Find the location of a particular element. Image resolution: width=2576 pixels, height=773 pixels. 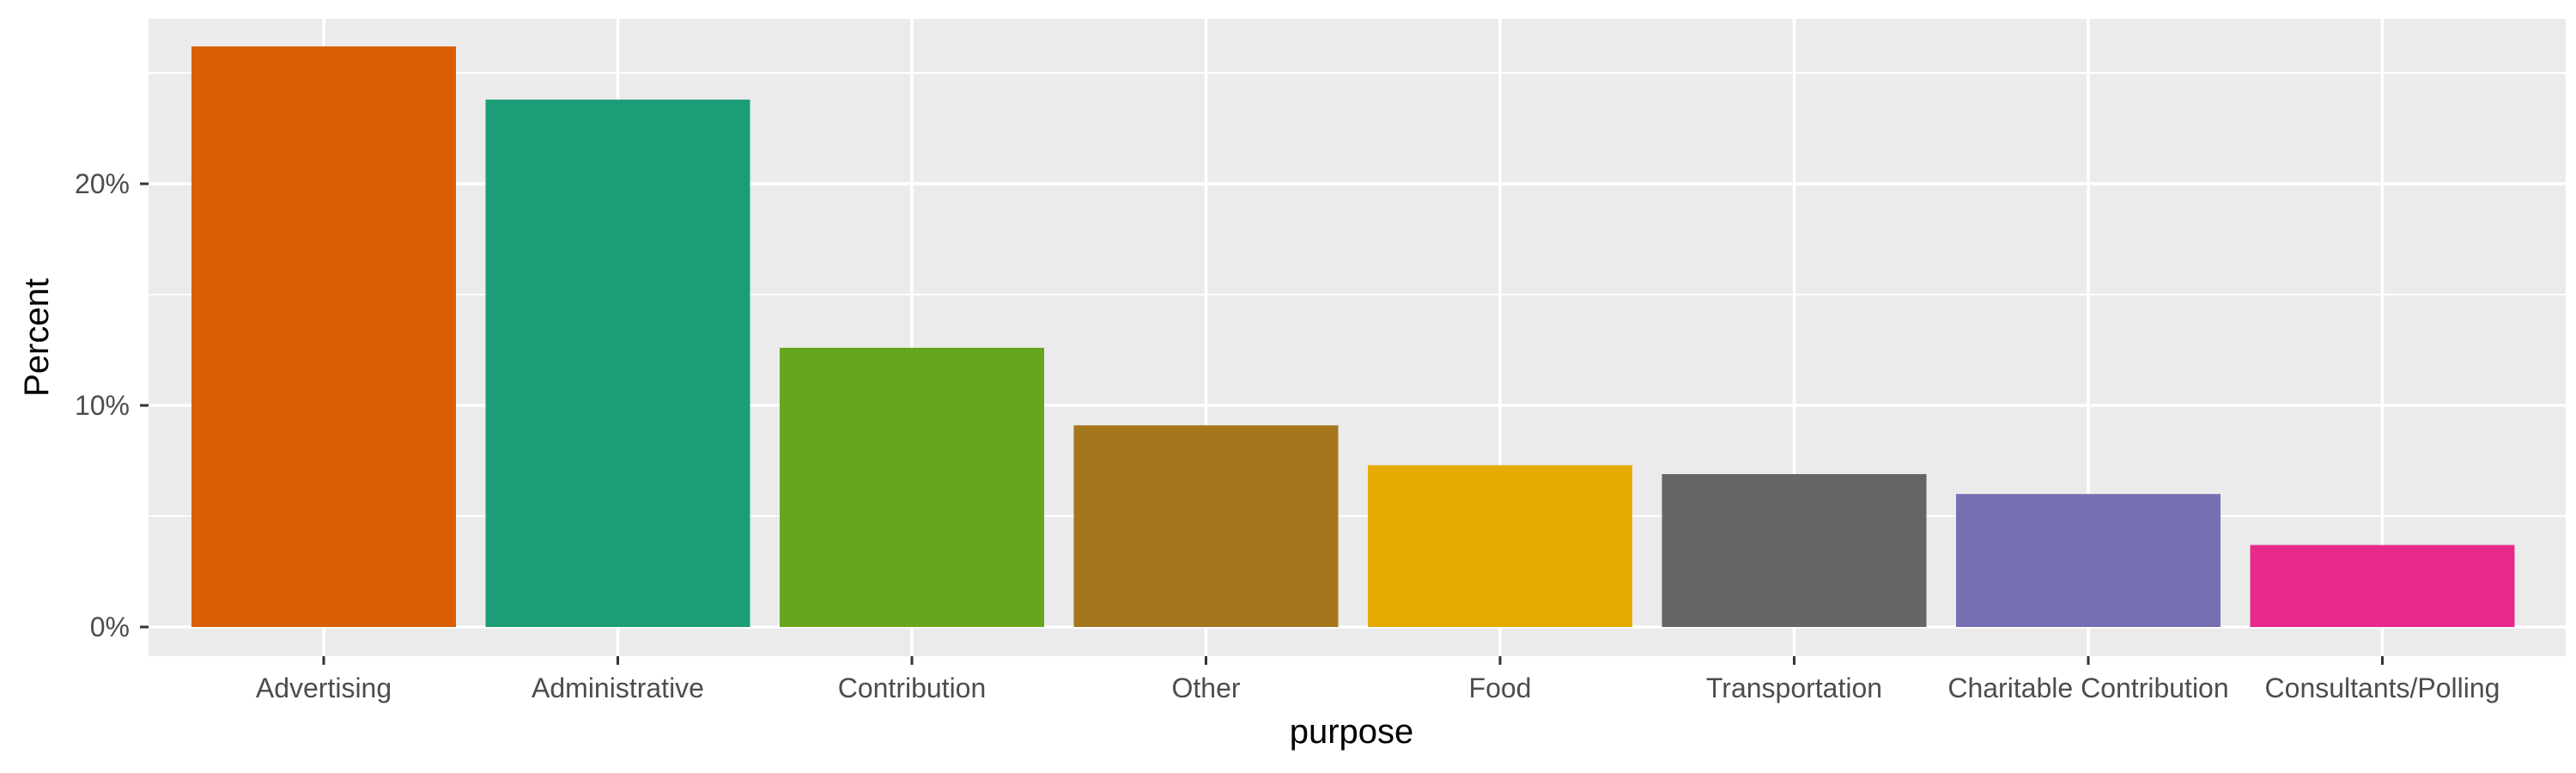

y-tick-label: 20% is located at coordinates (102, 183).